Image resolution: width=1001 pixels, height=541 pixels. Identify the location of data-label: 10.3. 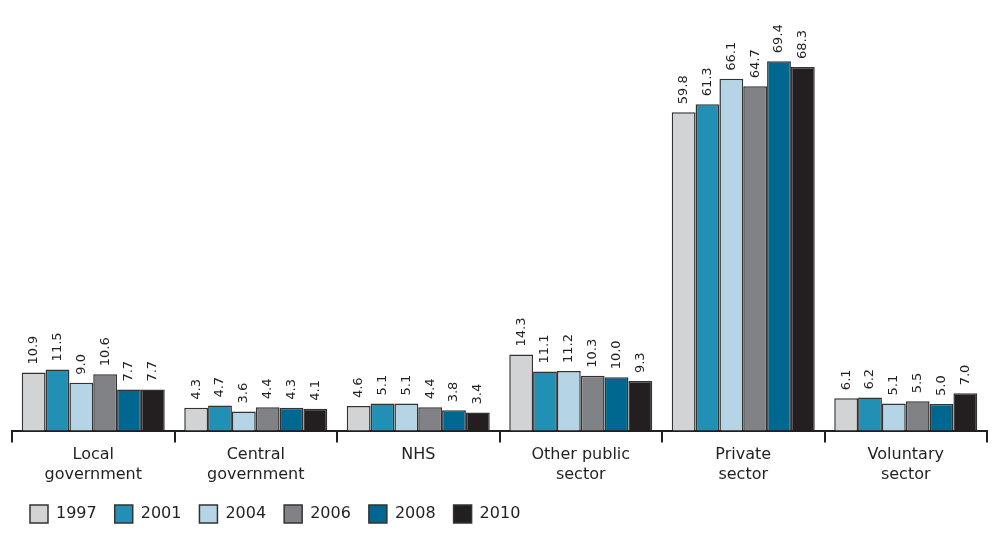
(592, 353).